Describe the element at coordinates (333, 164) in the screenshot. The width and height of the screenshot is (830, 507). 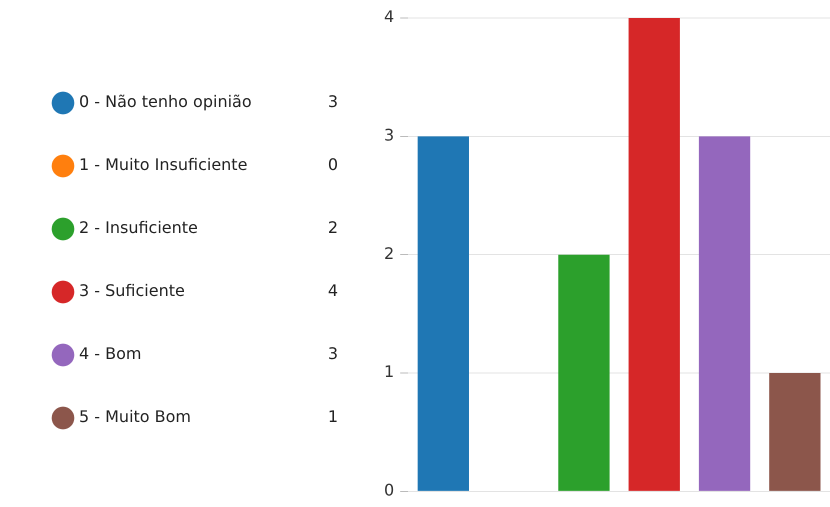
I see `text: 0` at that location.